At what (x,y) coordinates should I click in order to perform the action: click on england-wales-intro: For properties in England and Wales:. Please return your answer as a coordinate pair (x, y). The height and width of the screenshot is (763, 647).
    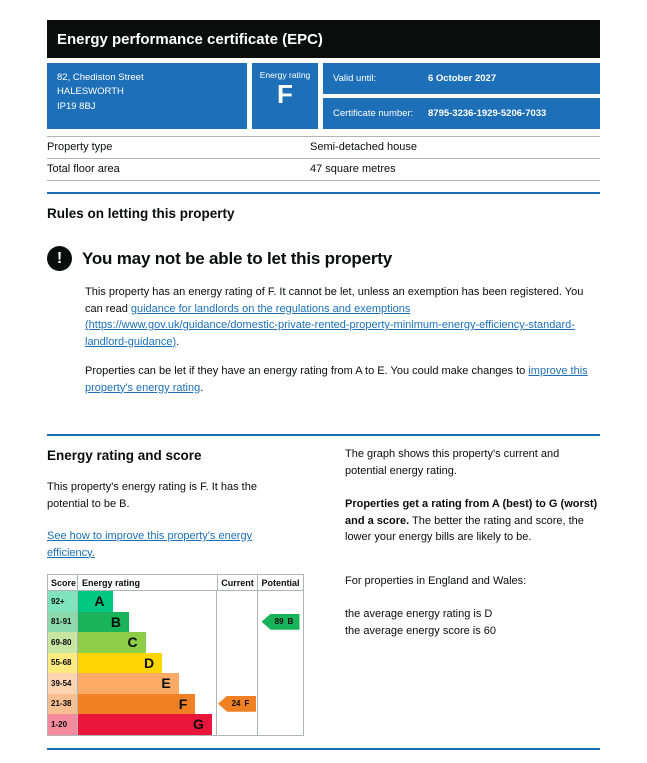
    Looking at the image, I should click on (436, 580).